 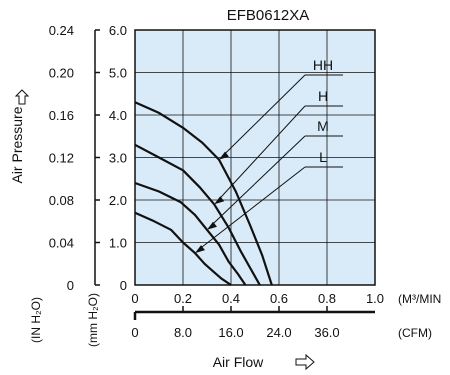 I want to click on series-label-hh: HH, so click(x=323, y=65).